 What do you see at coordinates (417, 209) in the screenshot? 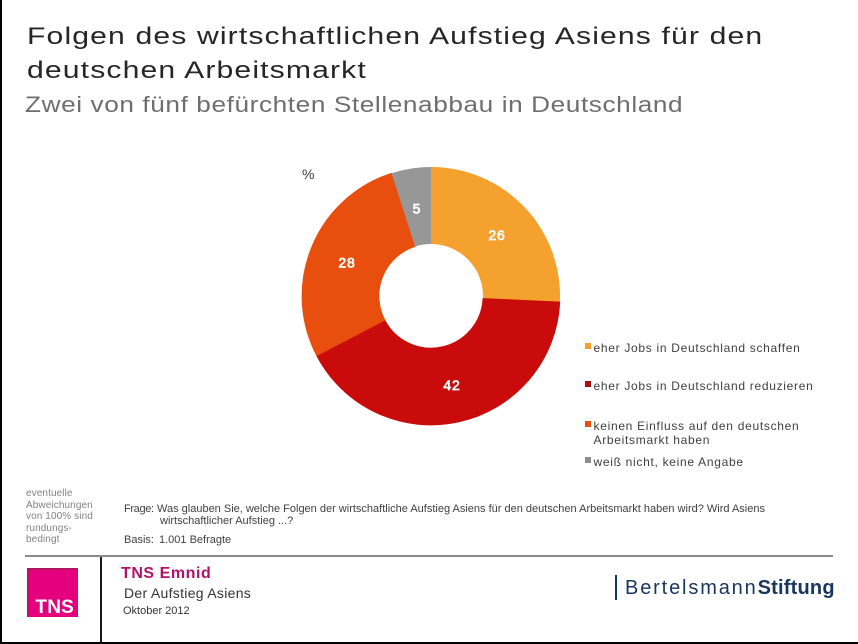
I see `svg-text: 5` at bounding box center [417, 209].